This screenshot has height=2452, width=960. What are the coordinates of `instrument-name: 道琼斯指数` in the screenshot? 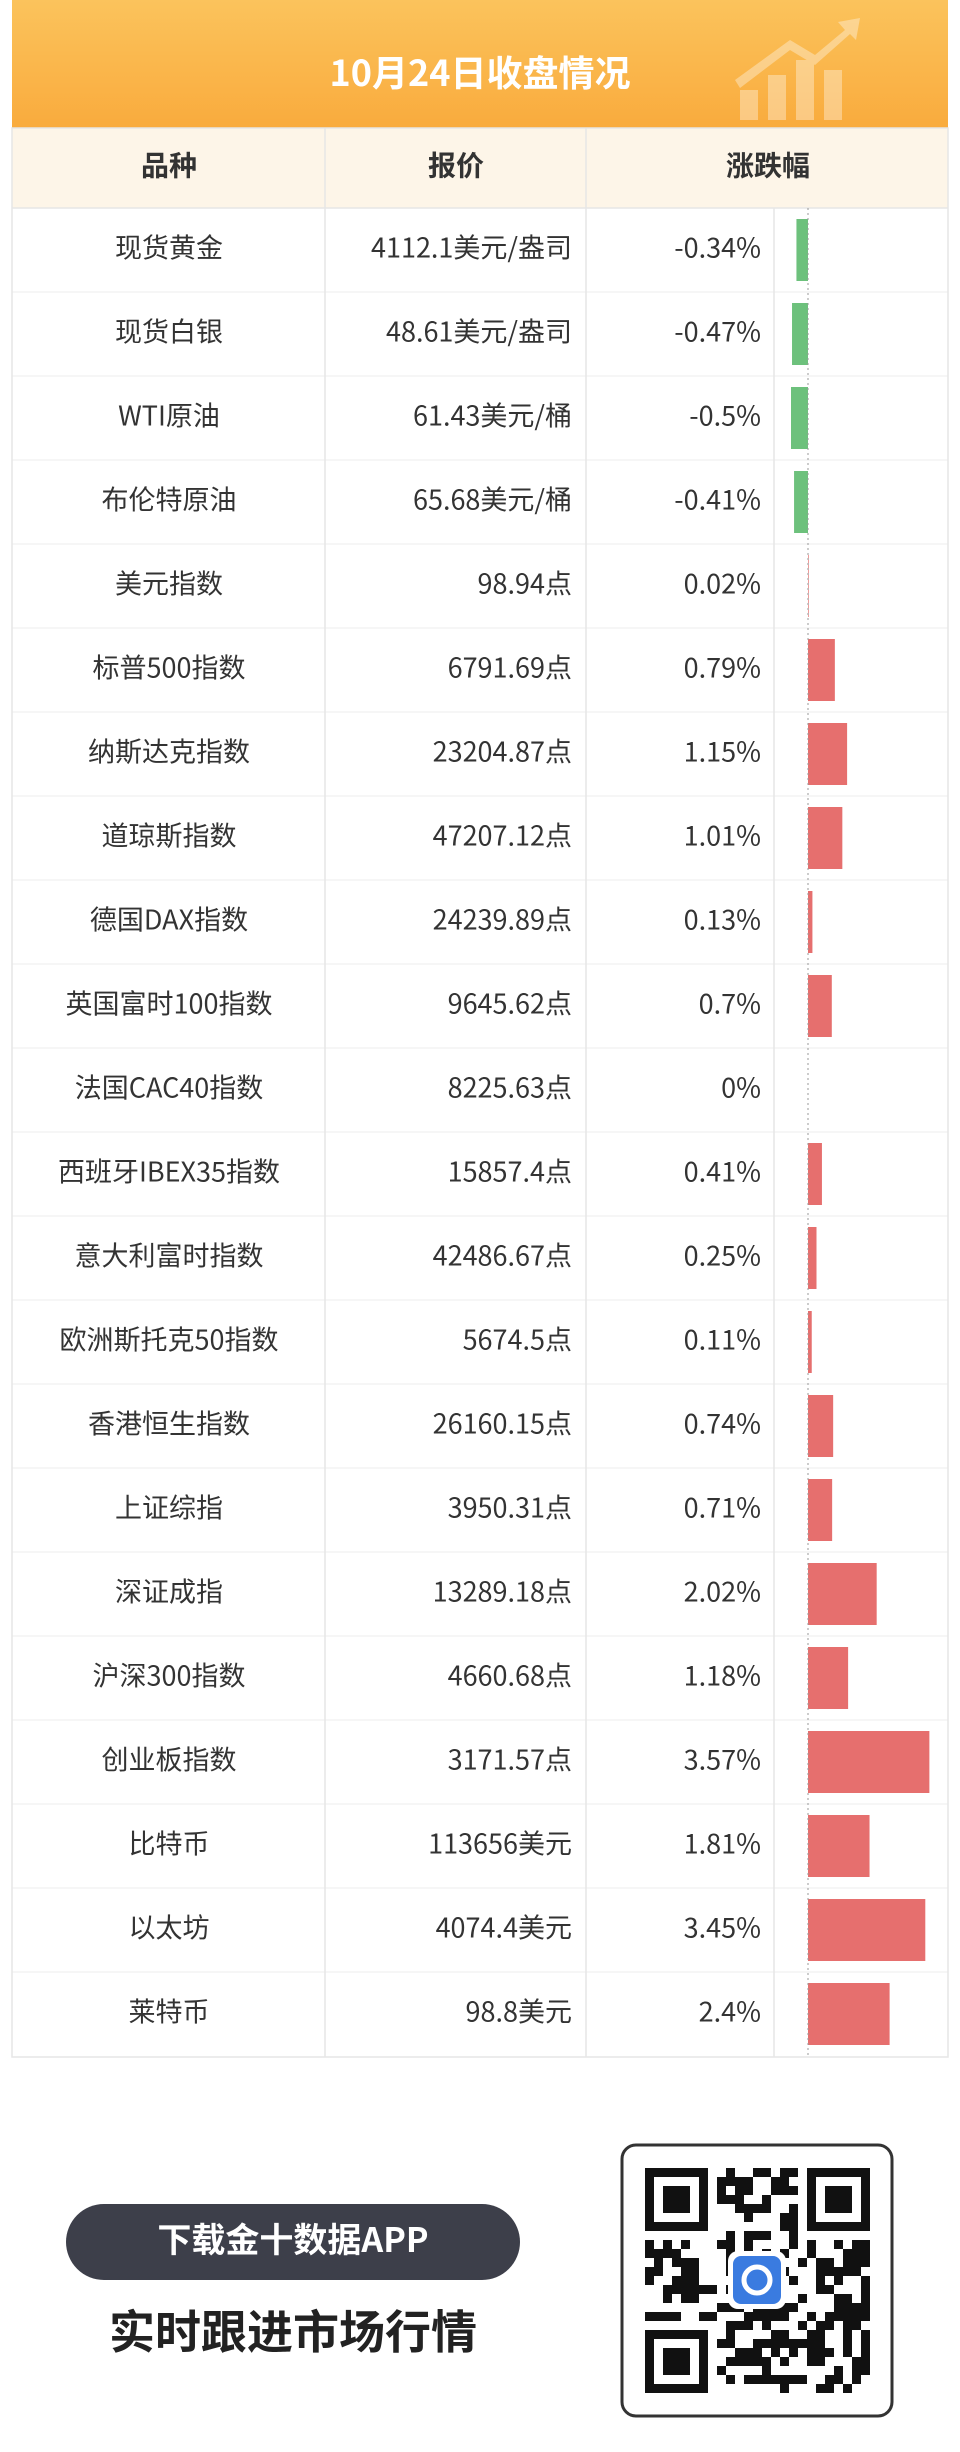 It's located at (169, 833).